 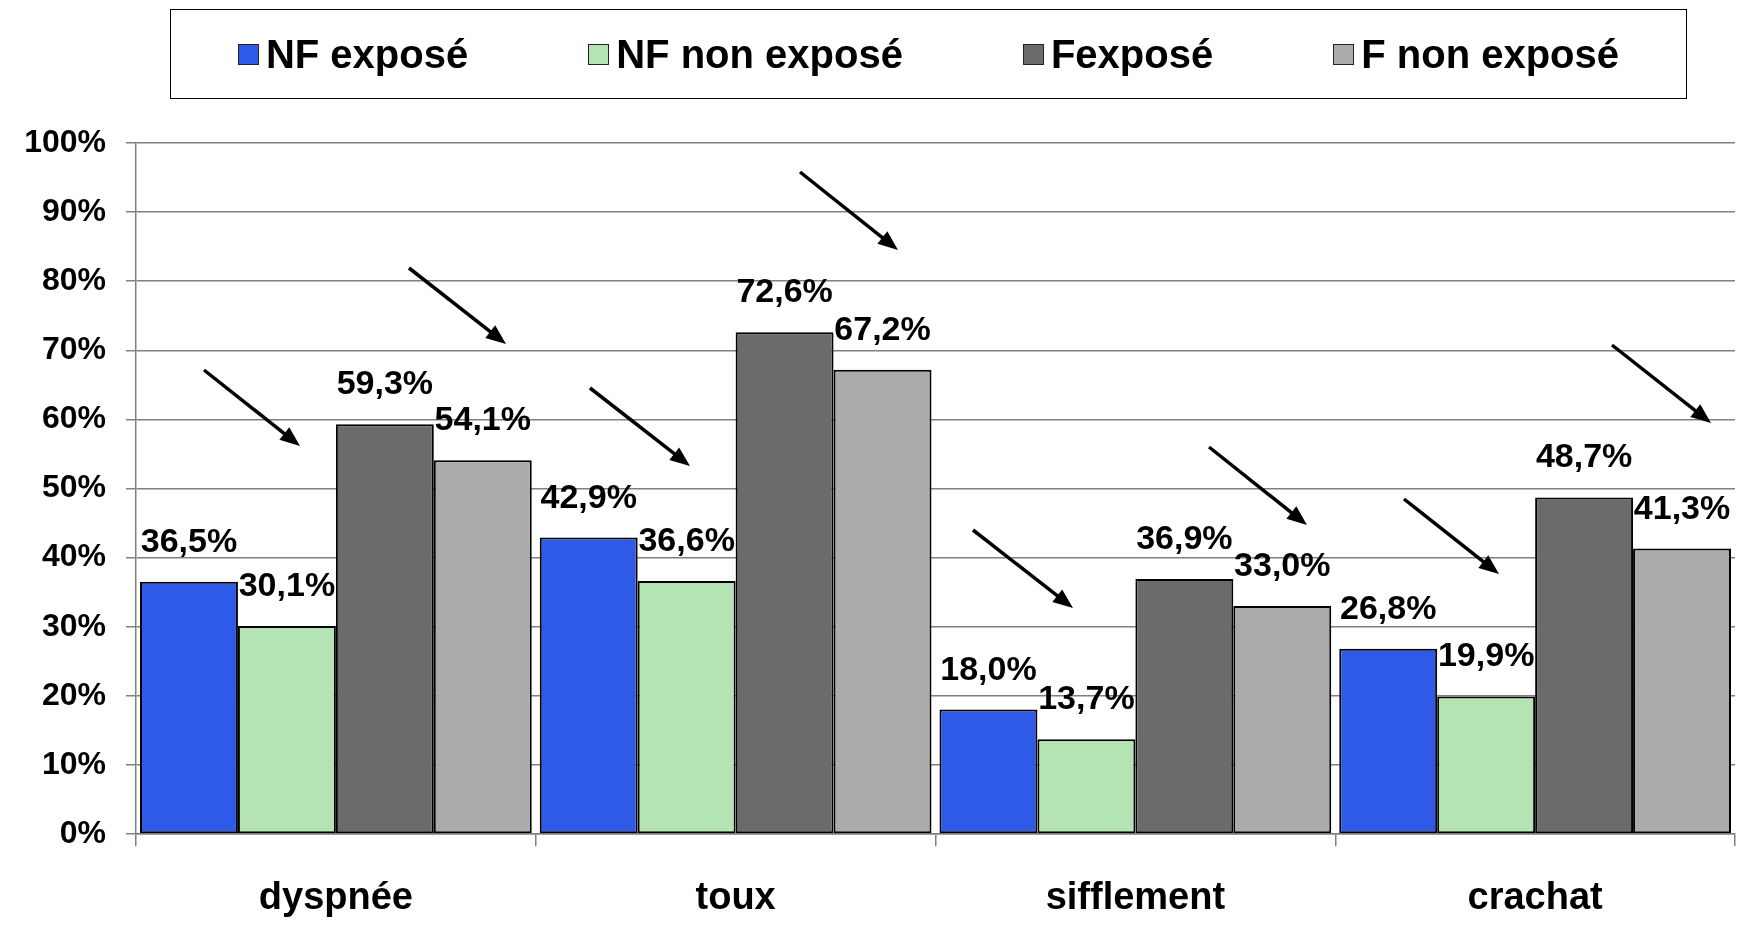 What do you see at coordinates (988, 667) in the screenshot?
I see `data-label: 18,0%` at bounding box center [988, 667].